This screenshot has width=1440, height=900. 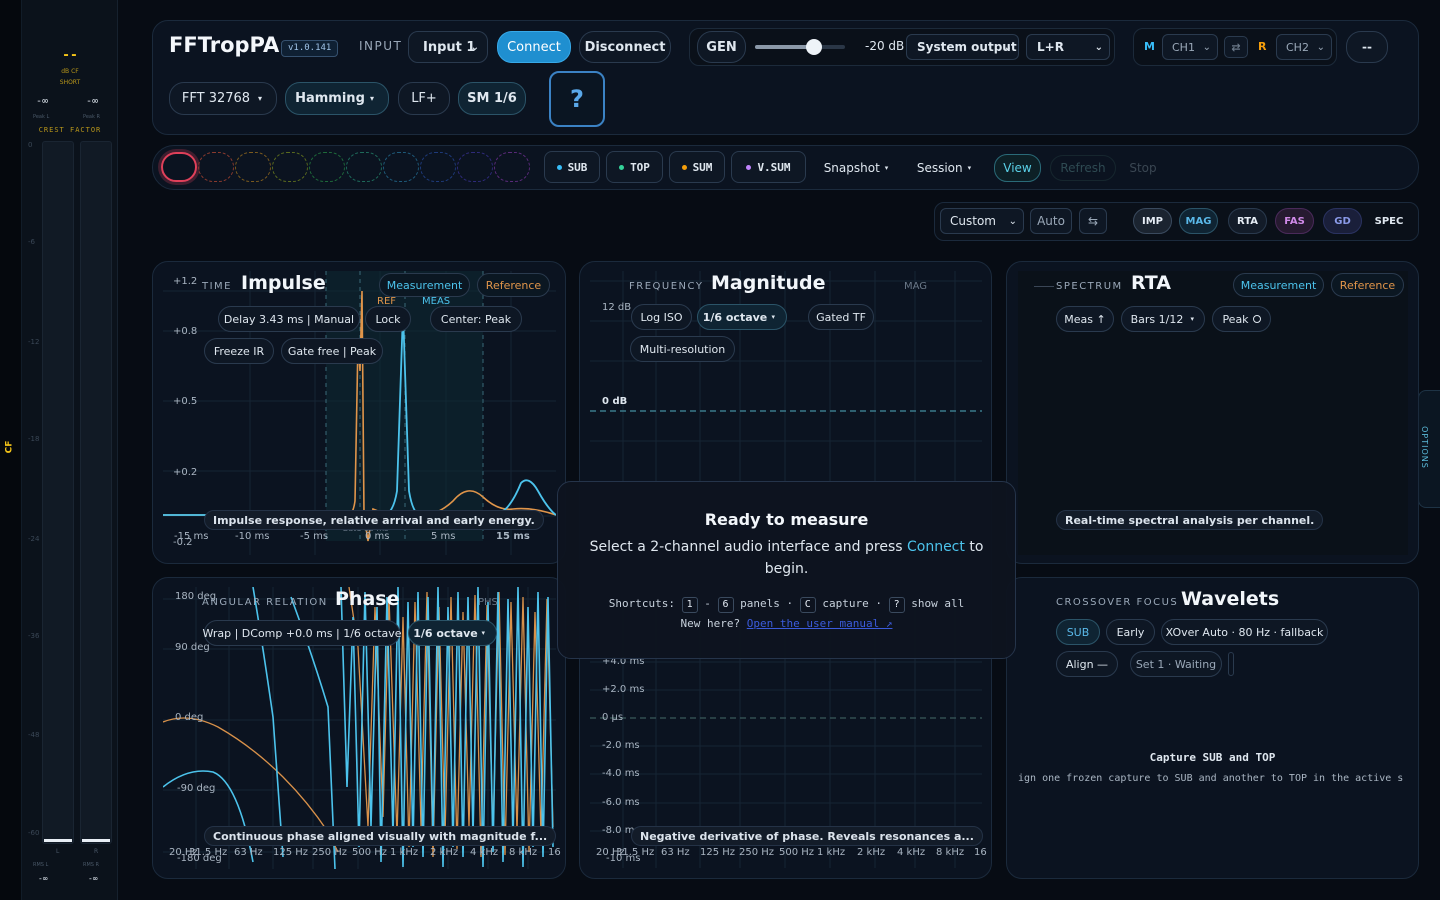 What do you see at coordinates (786, 519) in the screenshot?
I see `dialog-title: Ready to measure` at bounding box center [786, 519].